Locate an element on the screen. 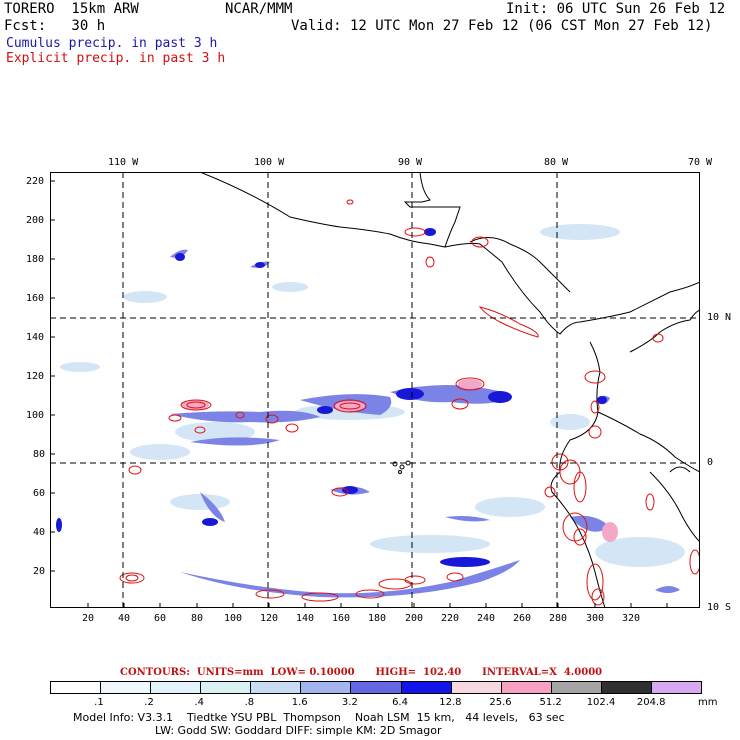 The image size is (740, 740). x-tick: 260 is located at coordinates (522, 618).